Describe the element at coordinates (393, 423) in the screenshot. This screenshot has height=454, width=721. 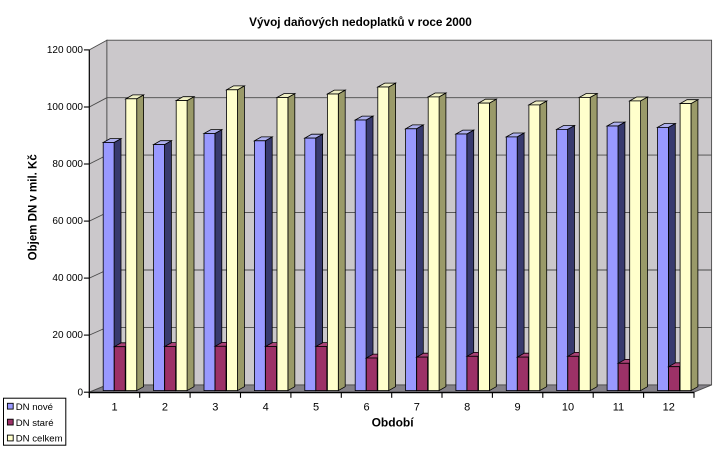
I see `svg-text: Období` at that location.